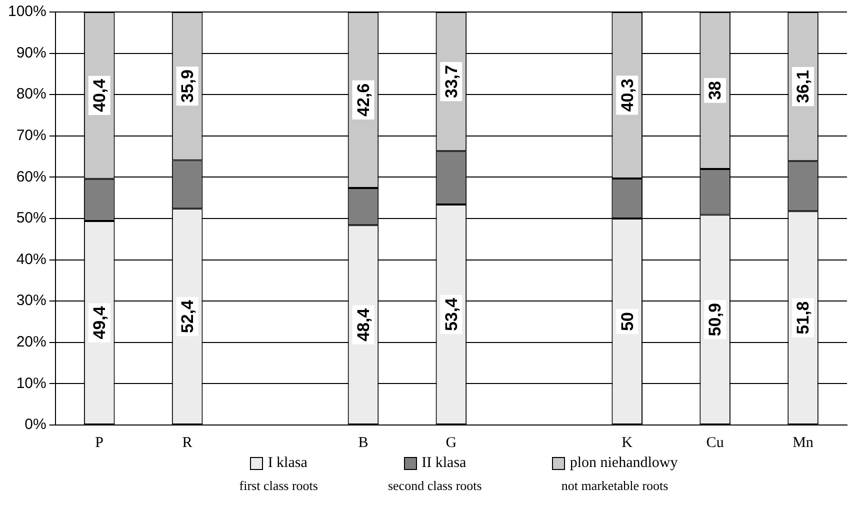 This screenshot has height=529, width=857. I want to click on data-label: 35,9, so click(187, 86).